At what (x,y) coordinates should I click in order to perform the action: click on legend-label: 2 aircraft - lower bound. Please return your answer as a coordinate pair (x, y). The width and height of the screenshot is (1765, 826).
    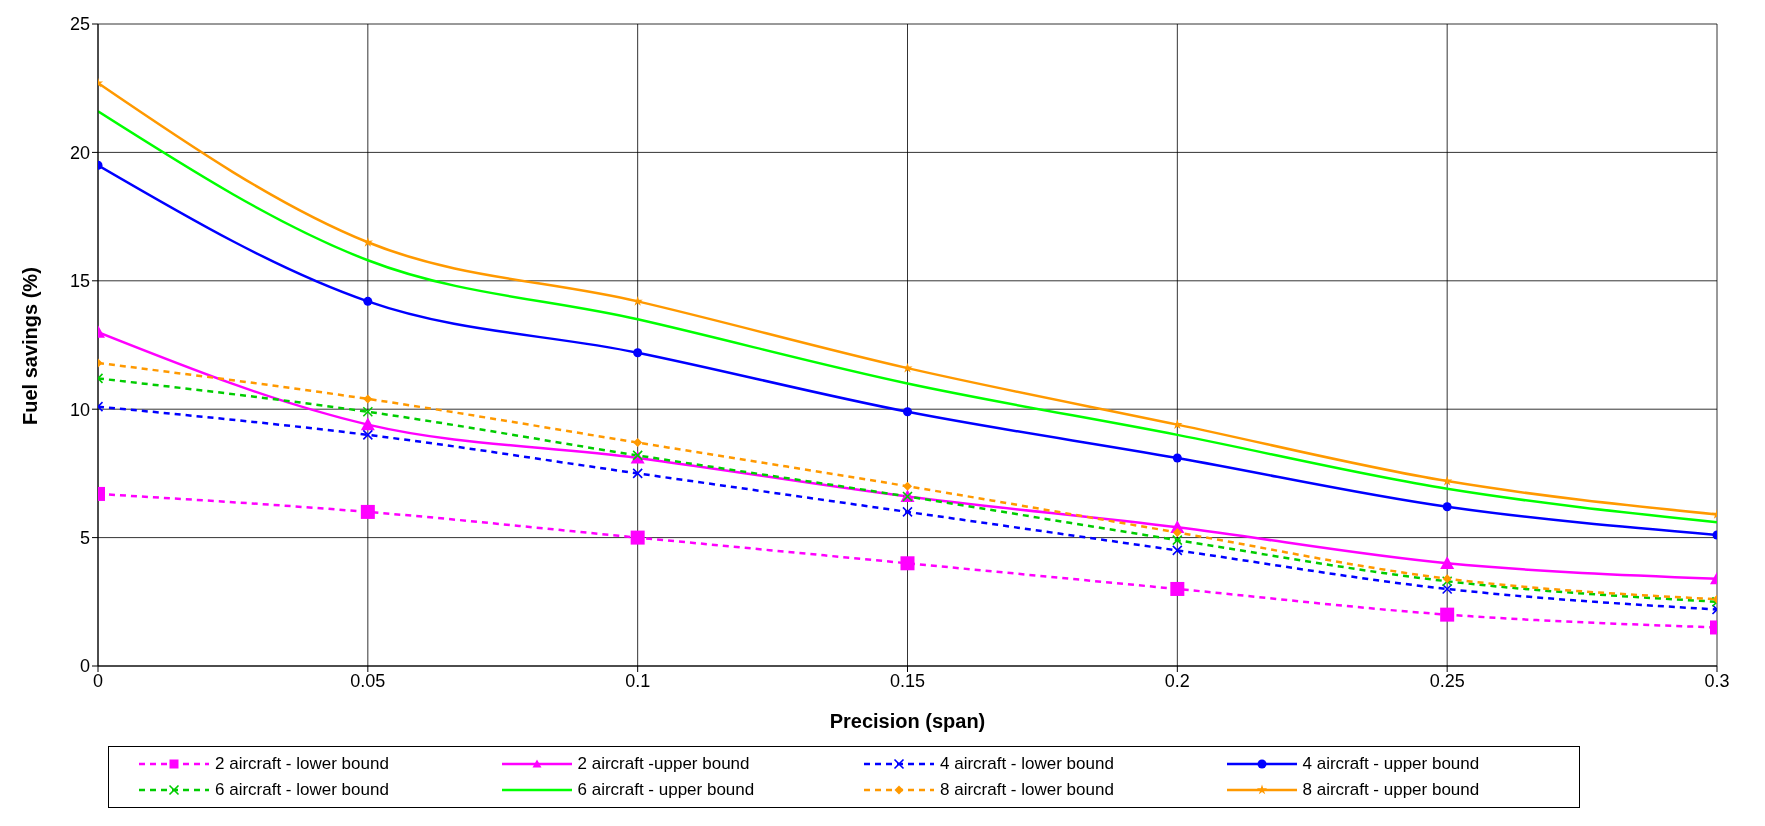
    Looking at the image, I should click on (302, 764).